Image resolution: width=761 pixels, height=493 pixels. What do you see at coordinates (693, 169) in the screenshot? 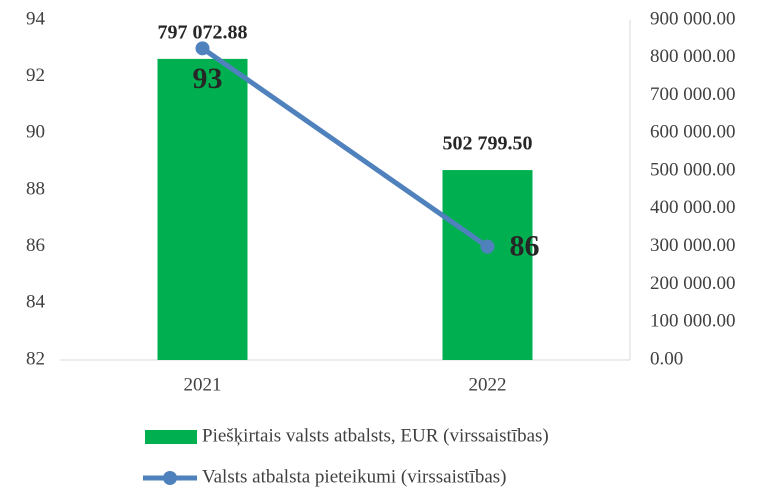
I see `y2-tick-label: 500 000.00` at bounding box center [693, 169].